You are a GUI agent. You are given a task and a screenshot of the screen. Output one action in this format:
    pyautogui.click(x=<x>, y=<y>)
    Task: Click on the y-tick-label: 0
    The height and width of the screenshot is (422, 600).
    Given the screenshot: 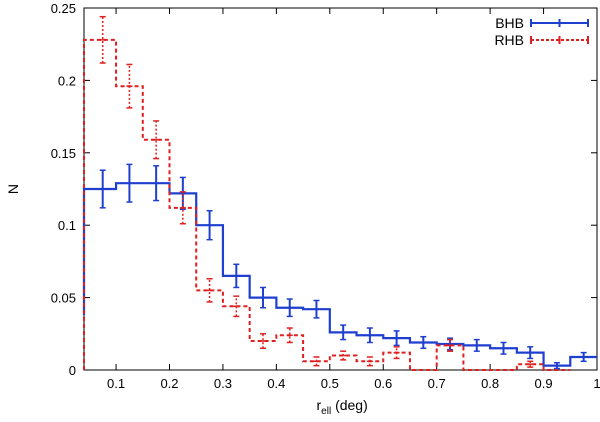 What is the action you would take?
    pyautogui.click(x=72, y=370)
    